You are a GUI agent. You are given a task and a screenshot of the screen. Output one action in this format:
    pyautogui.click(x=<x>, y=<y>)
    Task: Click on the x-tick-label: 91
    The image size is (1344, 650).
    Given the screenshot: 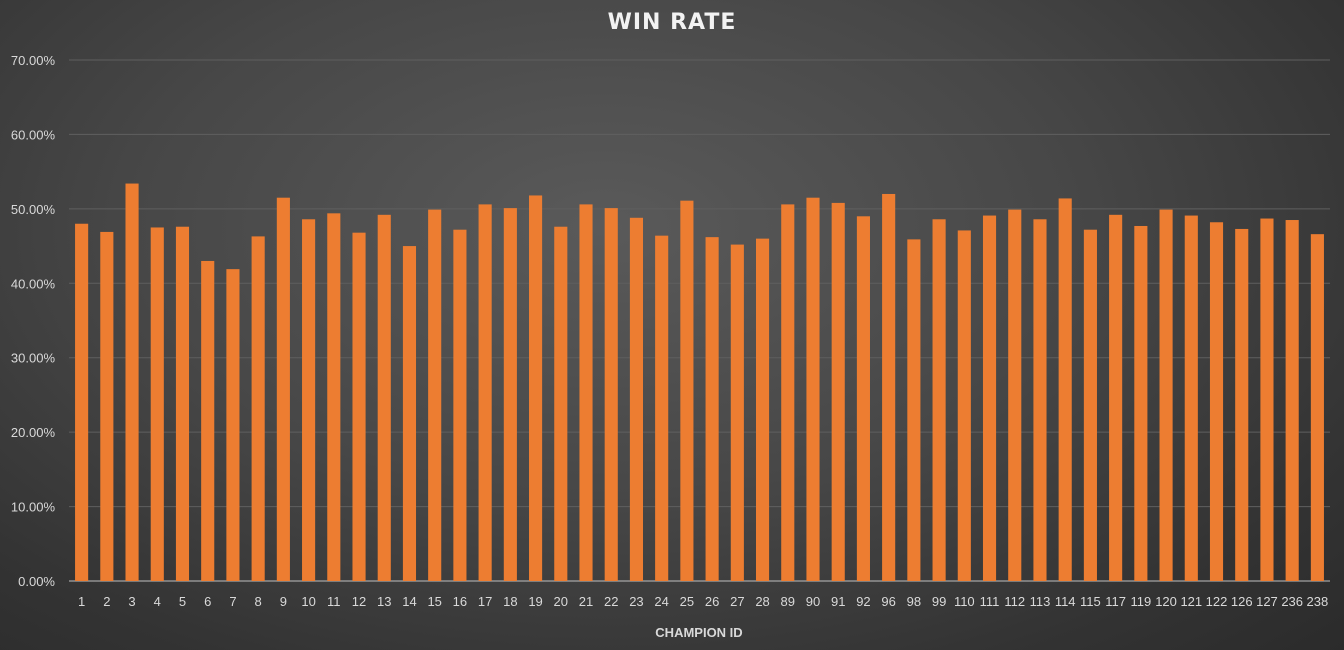 What is the action you would take?
    pyautogui.click(x=838, y=601)
    